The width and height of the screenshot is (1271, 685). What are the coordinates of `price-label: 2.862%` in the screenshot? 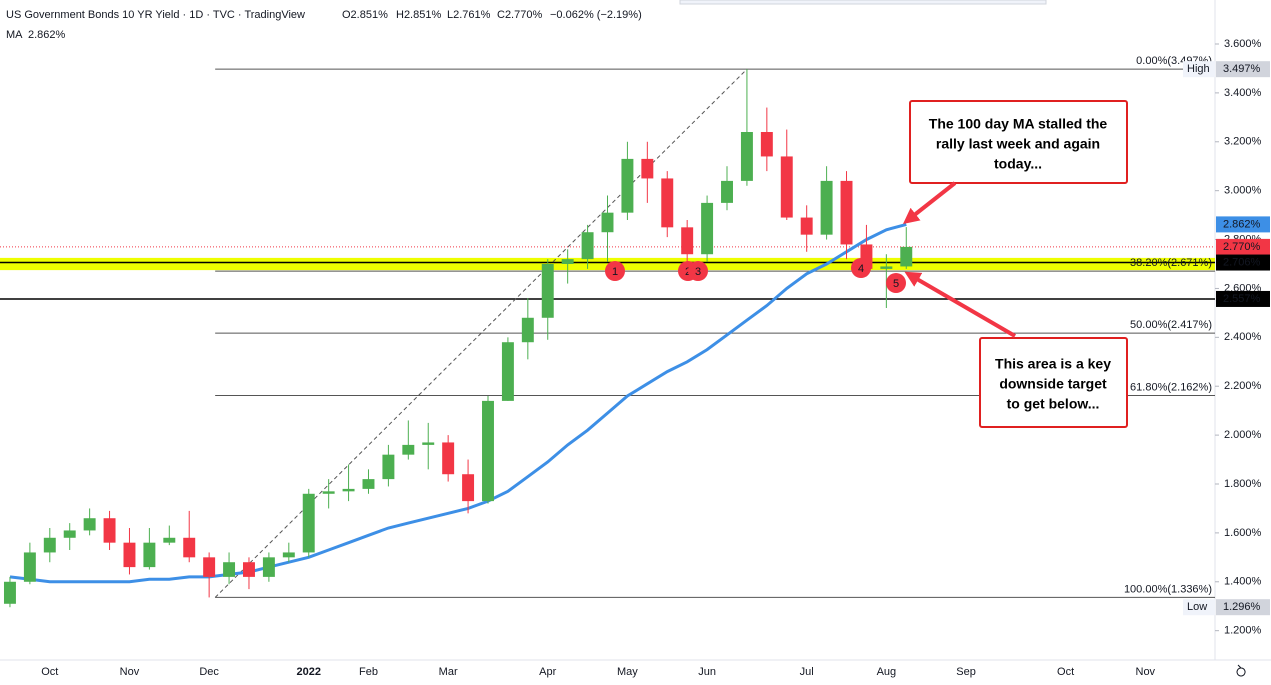 It's located at (1242, 224).